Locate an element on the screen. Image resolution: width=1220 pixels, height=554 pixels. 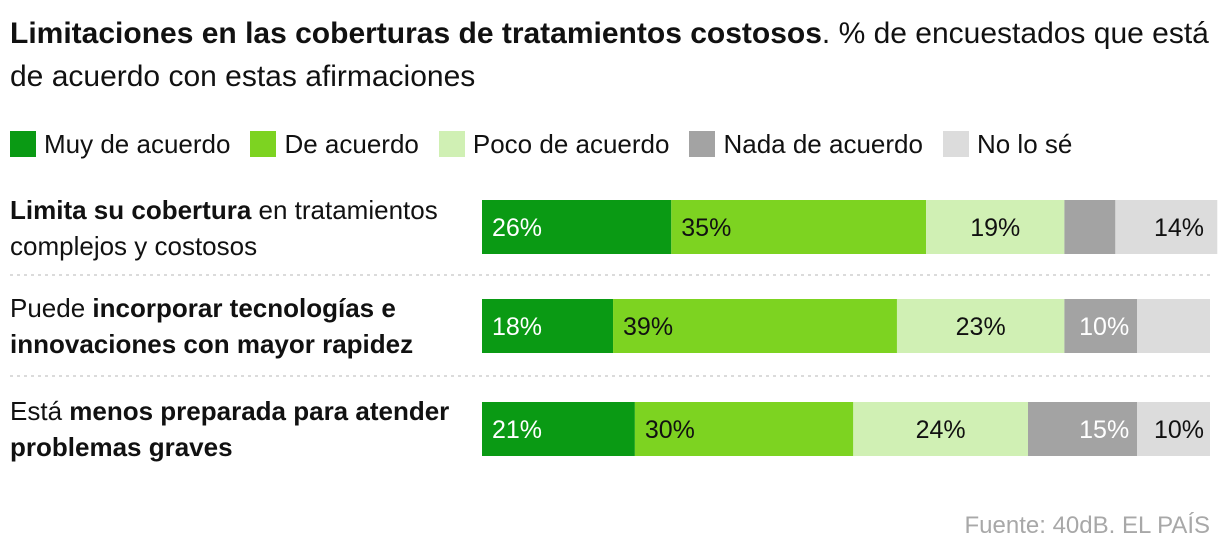
row-label-text: Está is located at coordinates (40, 411).